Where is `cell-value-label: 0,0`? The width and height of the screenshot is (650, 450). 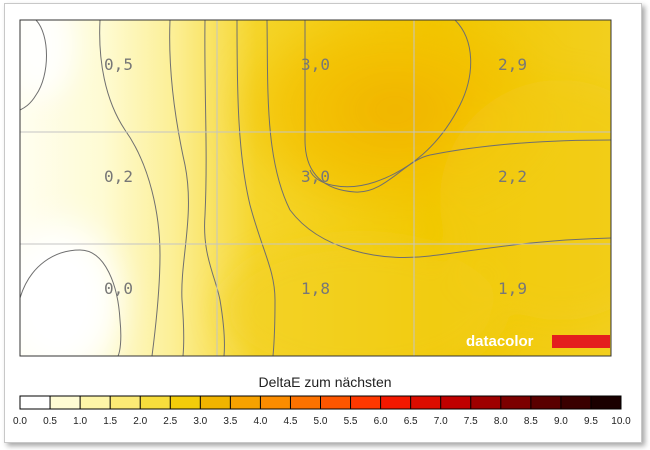
cell-value-label: 0,0 is located at coordinates (118, 288).